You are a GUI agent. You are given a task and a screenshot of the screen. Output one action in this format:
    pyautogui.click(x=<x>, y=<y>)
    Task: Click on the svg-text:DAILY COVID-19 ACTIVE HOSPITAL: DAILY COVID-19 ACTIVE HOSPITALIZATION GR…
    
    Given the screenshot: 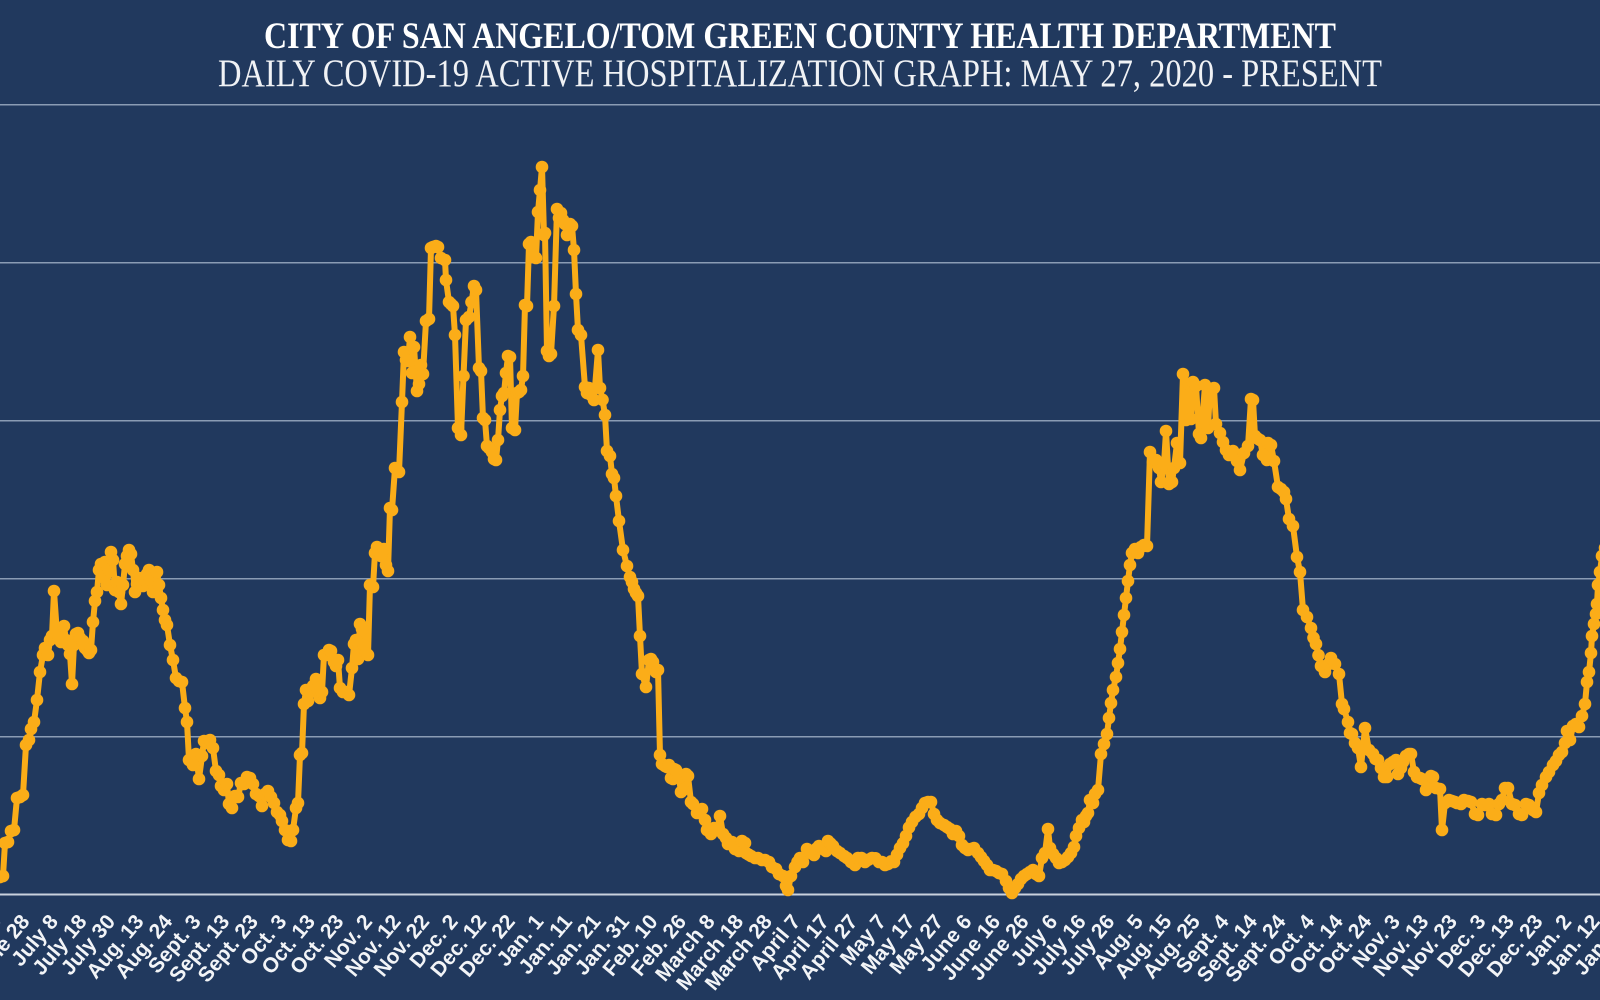 What is the action you would take?
    pyautogui.click(x=800, y=73)
    